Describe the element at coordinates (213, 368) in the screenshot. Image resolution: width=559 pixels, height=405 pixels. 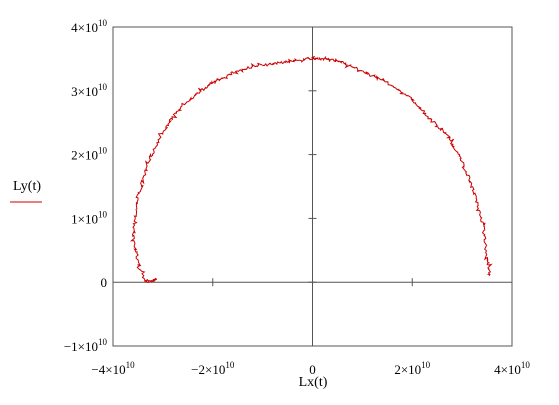
I see `x-tick-label: −2×10¹⁰` at that location.